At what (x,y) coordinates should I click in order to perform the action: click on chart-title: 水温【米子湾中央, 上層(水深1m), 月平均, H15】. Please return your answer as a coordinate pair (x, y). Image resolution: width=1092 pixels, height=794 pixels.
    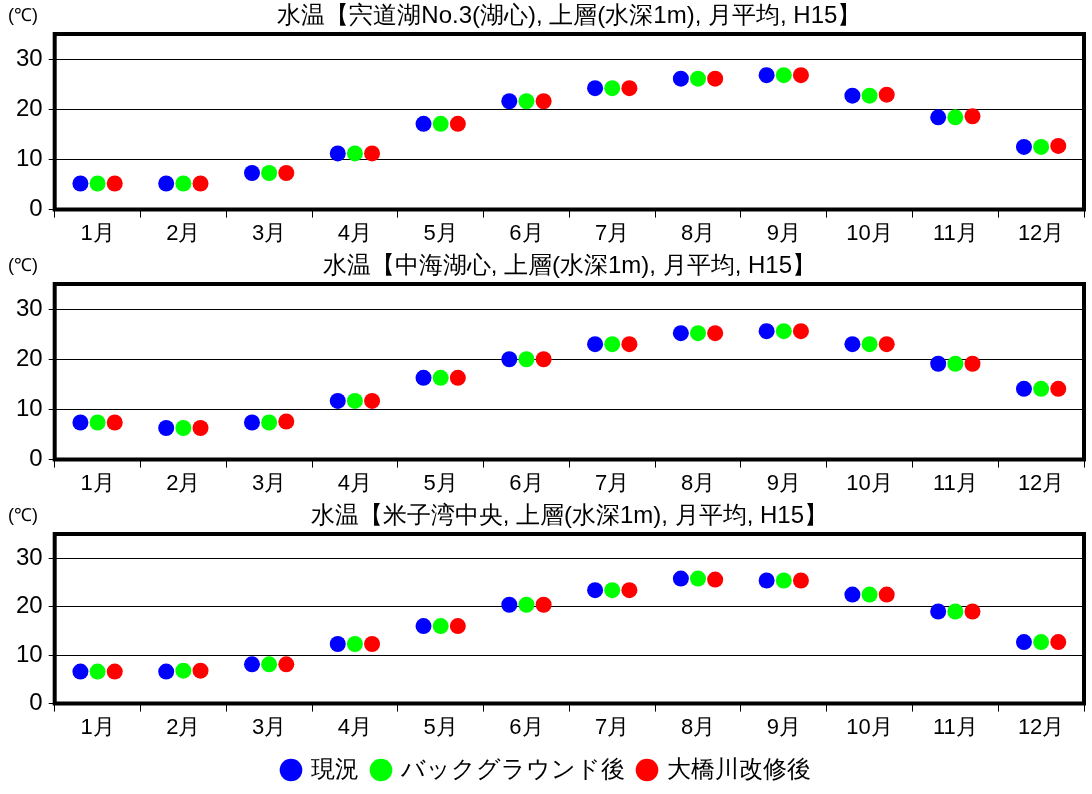
    Looking at the image, I should click on (569, 514).